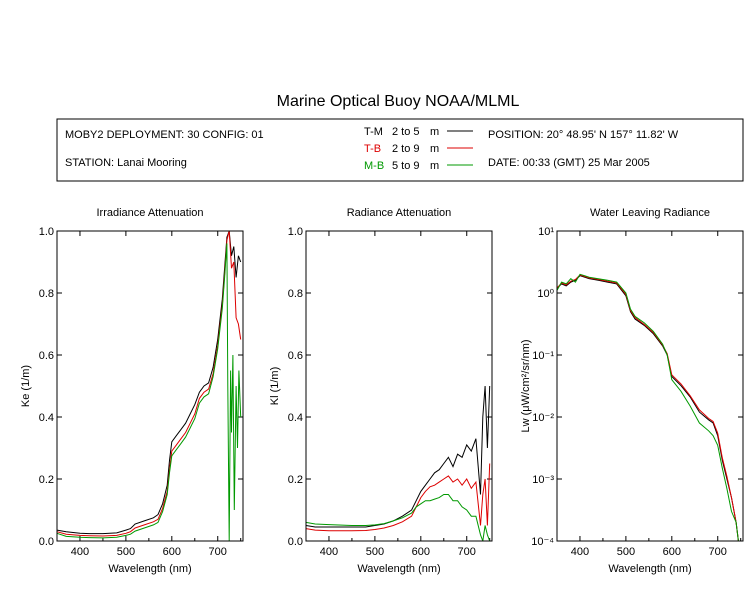 The height and width of the screenshot is (605, 750). What do you see at coordinates (546, 232) in the screenshot?
I see `y-tick-label-2-5: 10¹` at bounding box center [546, 232].